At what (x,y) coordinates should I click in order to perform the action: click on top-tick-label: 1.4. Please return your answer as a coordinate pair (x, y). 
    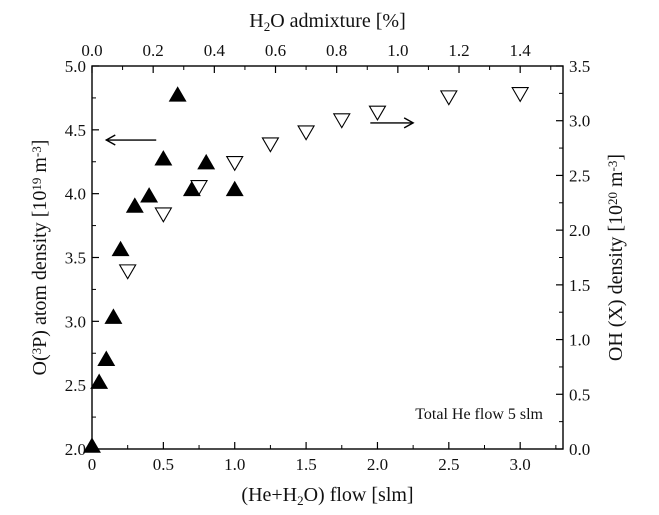
    Looking at the image, I should click on (521, 50).